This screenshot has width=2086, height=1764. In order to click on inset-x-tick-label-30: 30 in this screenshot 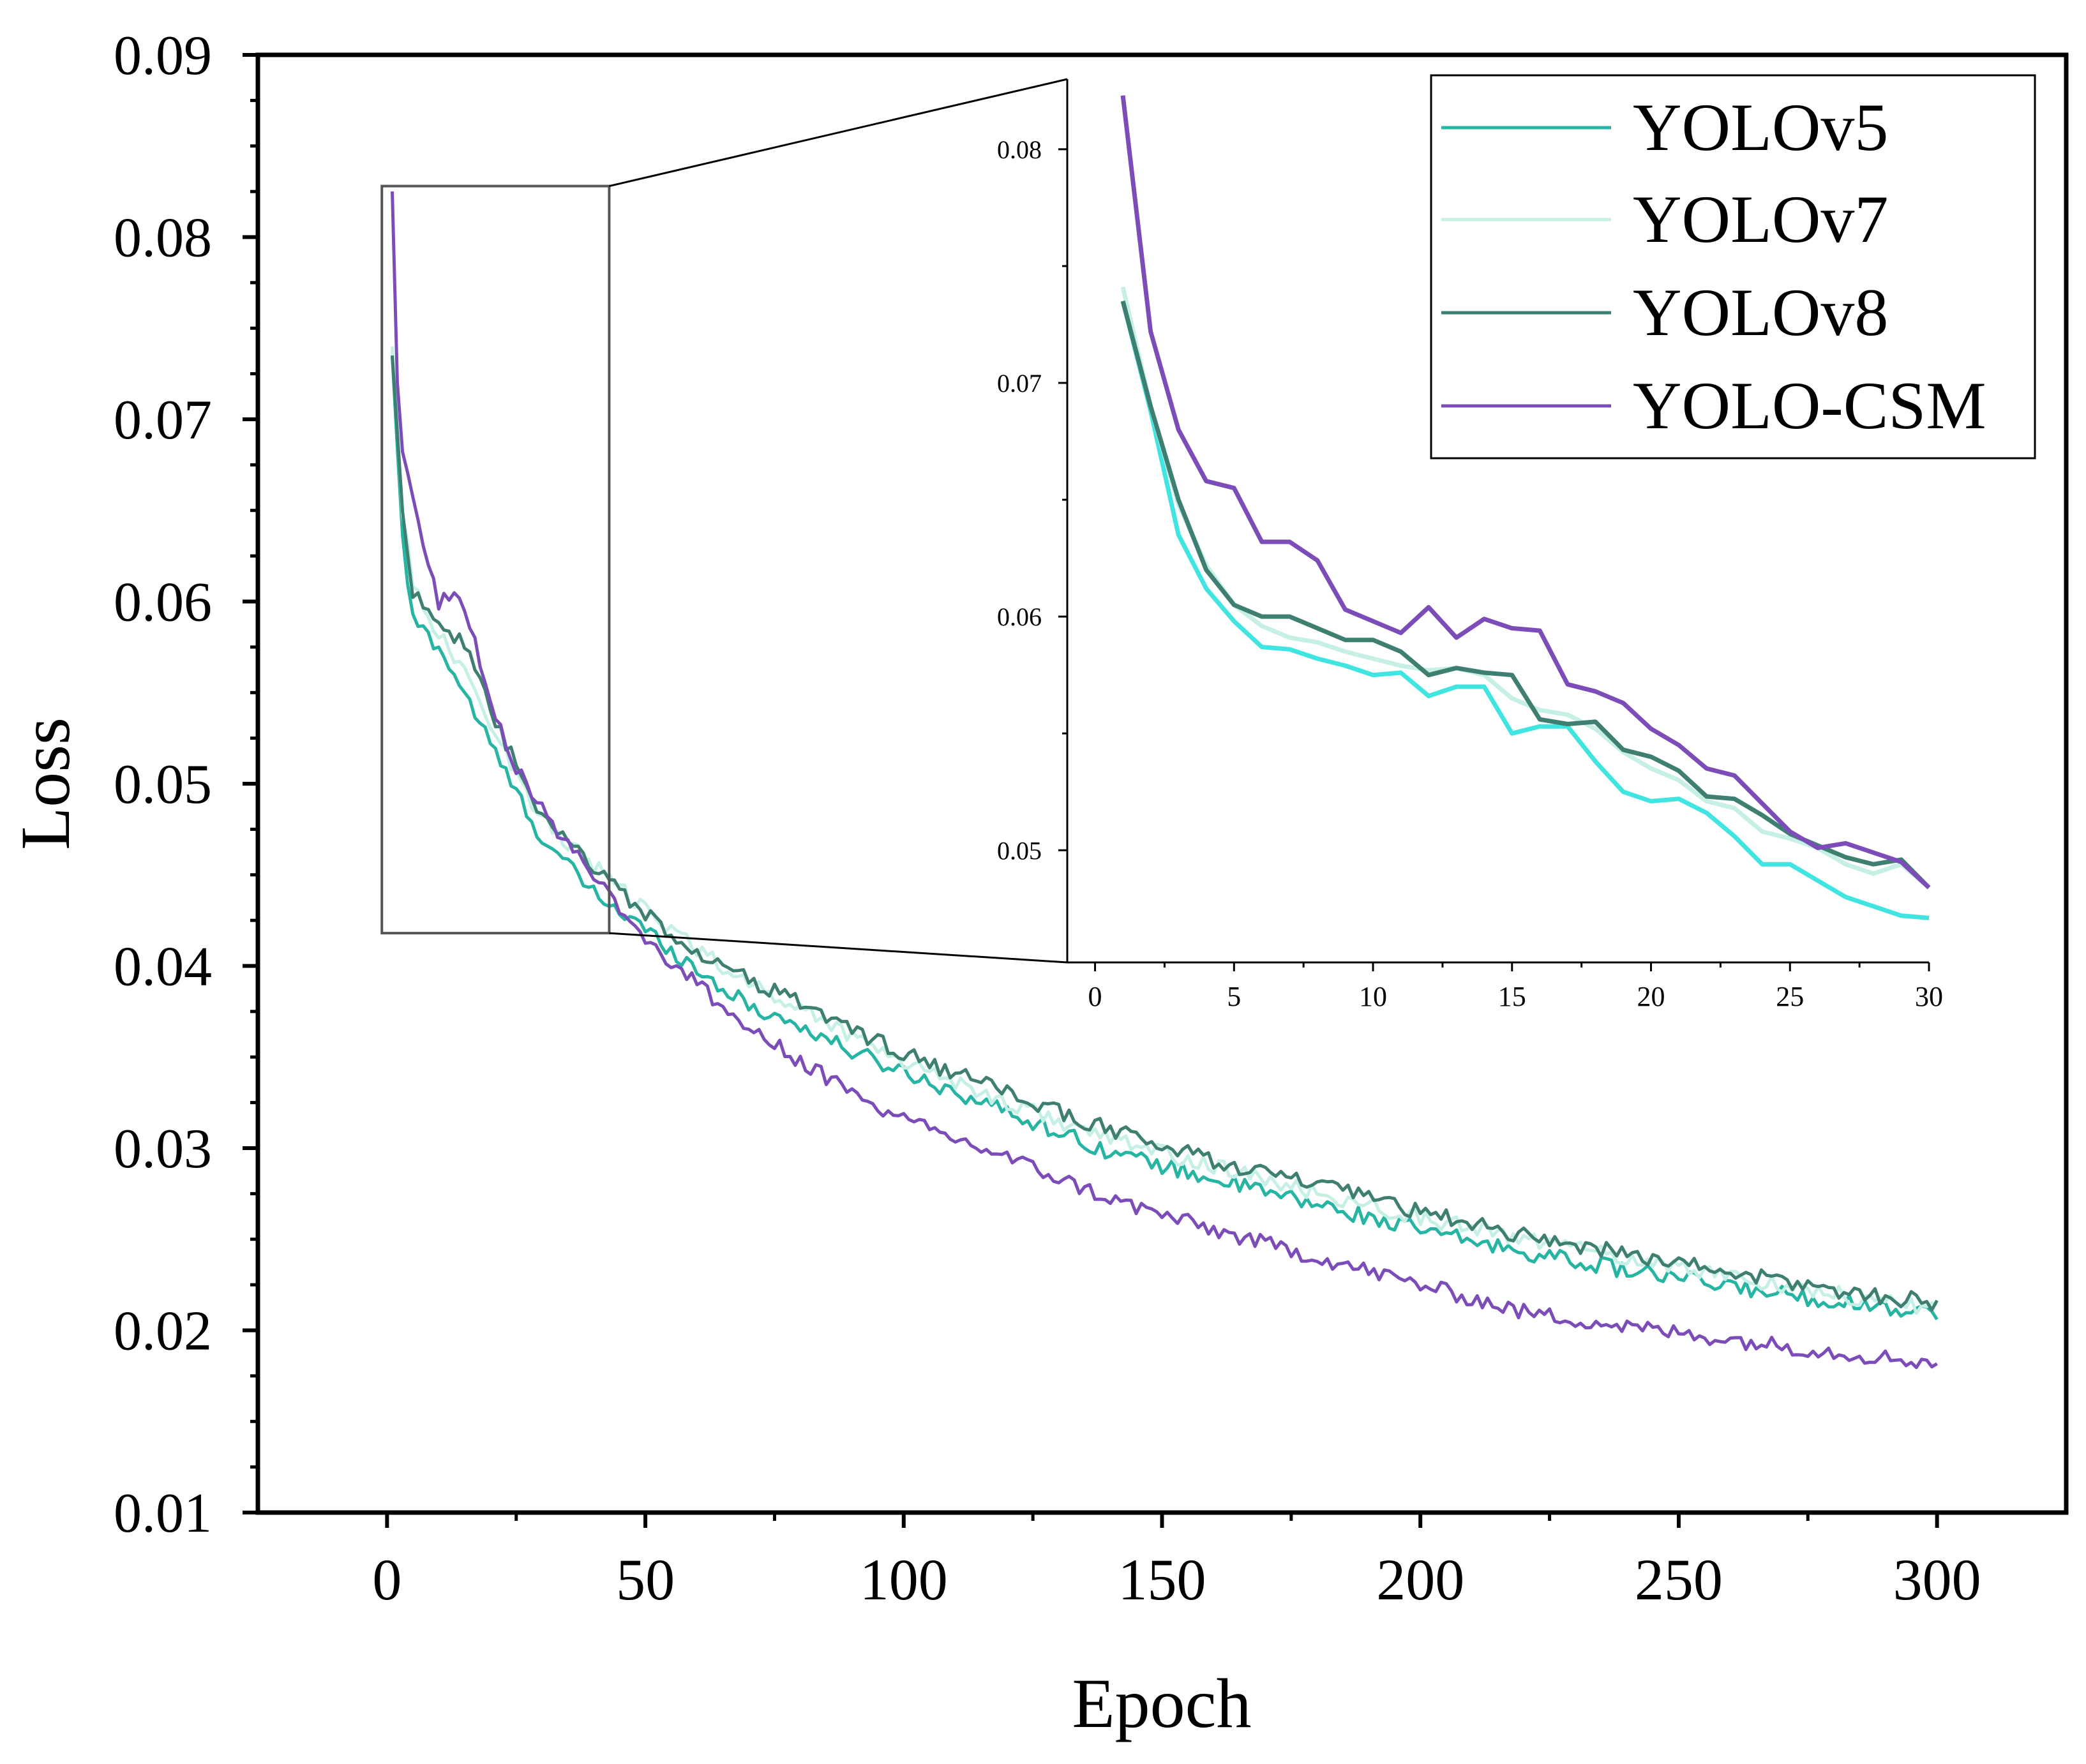, I will do `click(1929, 996)`.